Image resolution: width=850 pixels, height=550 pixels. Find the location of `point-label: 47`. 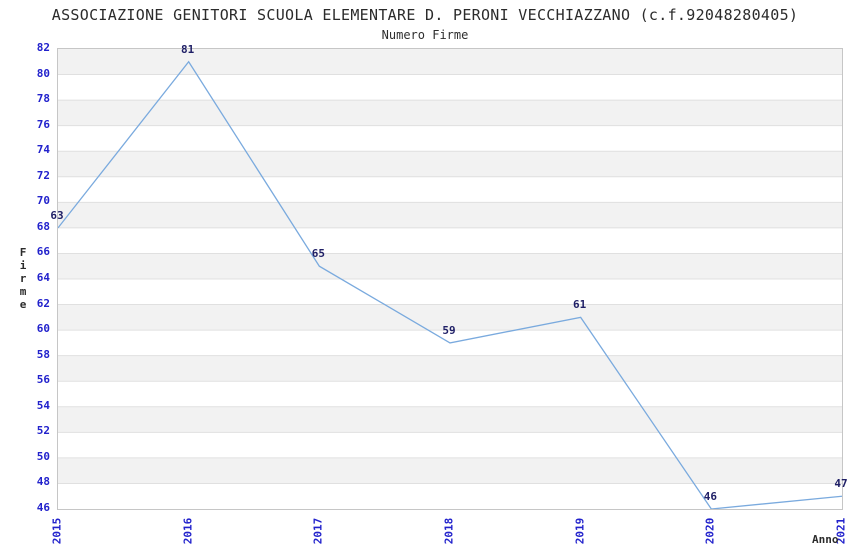

point-label: 47 is located at coordinates (841, 484).